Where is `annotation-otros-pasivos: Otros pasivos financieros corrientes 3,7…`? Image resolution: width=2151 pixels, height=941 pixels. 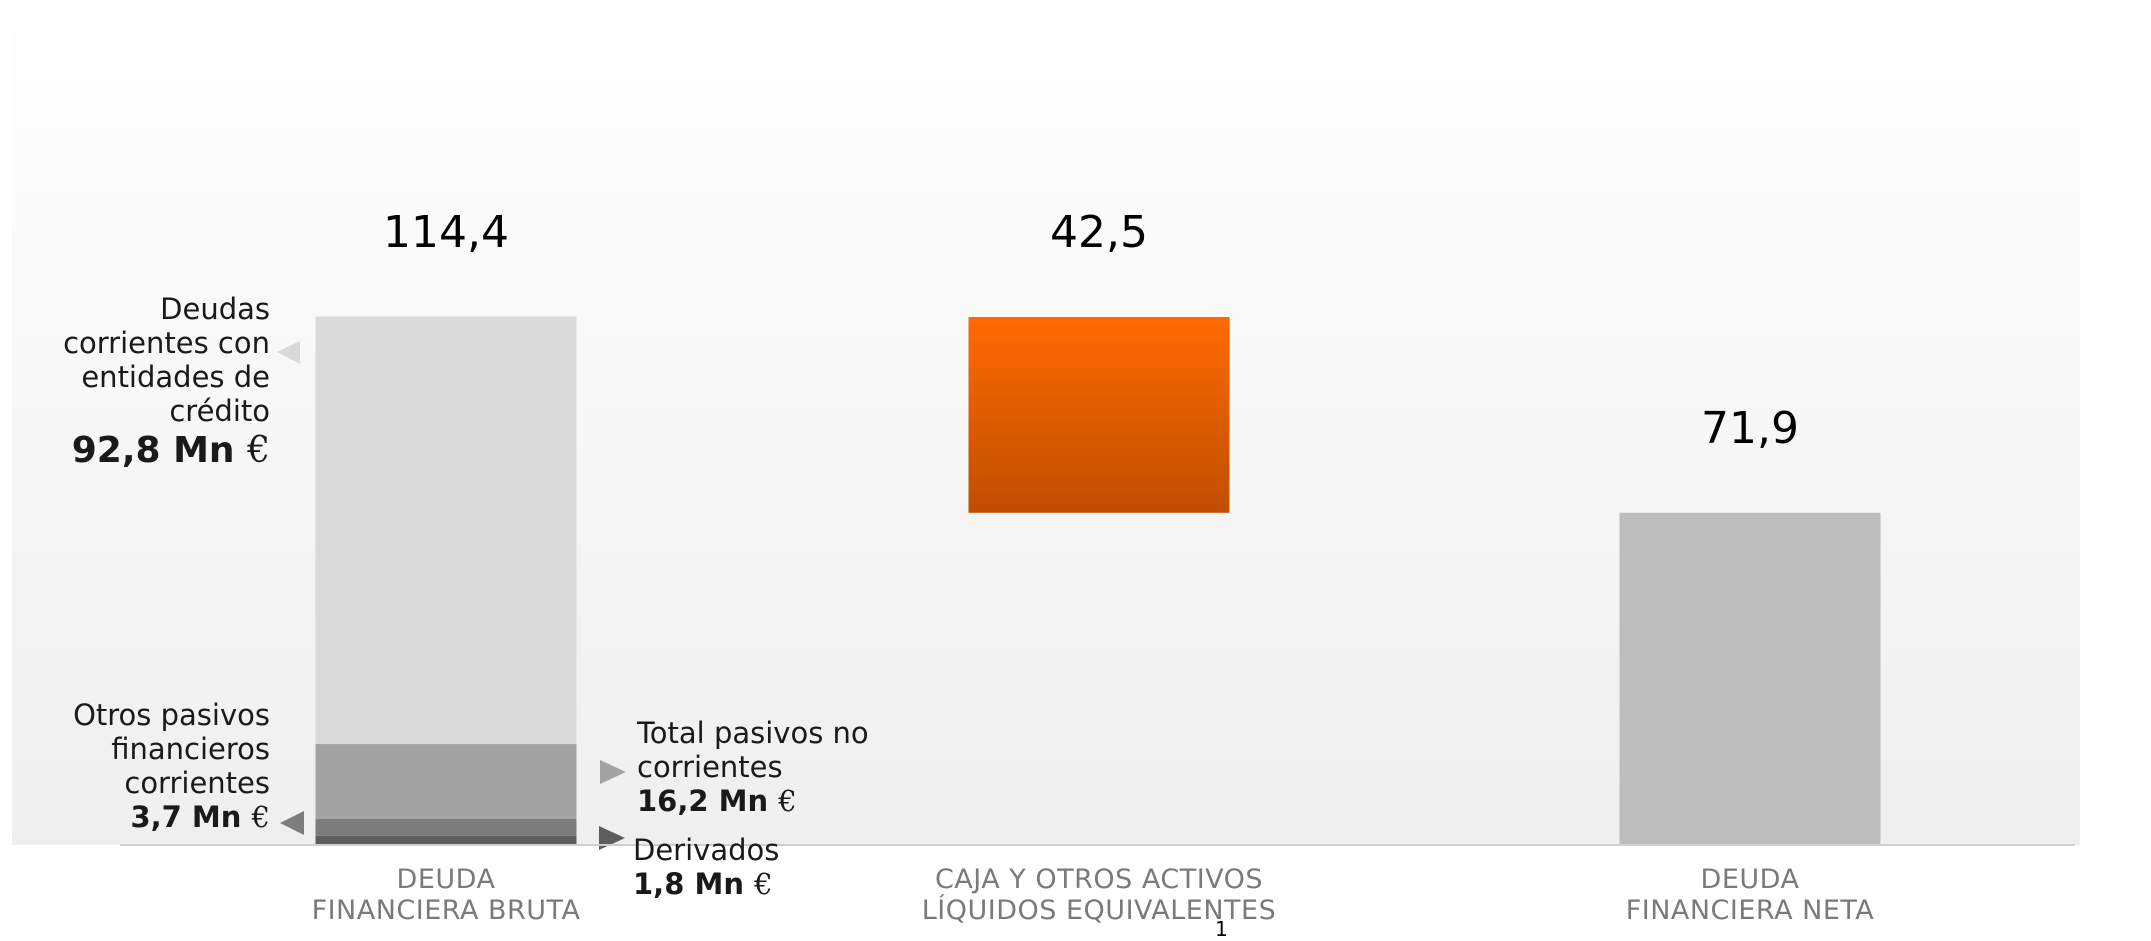 annotation-otros-pasivos: Otros pasivos financieros corrientes 3,7… is located at coordinates (171, 766).